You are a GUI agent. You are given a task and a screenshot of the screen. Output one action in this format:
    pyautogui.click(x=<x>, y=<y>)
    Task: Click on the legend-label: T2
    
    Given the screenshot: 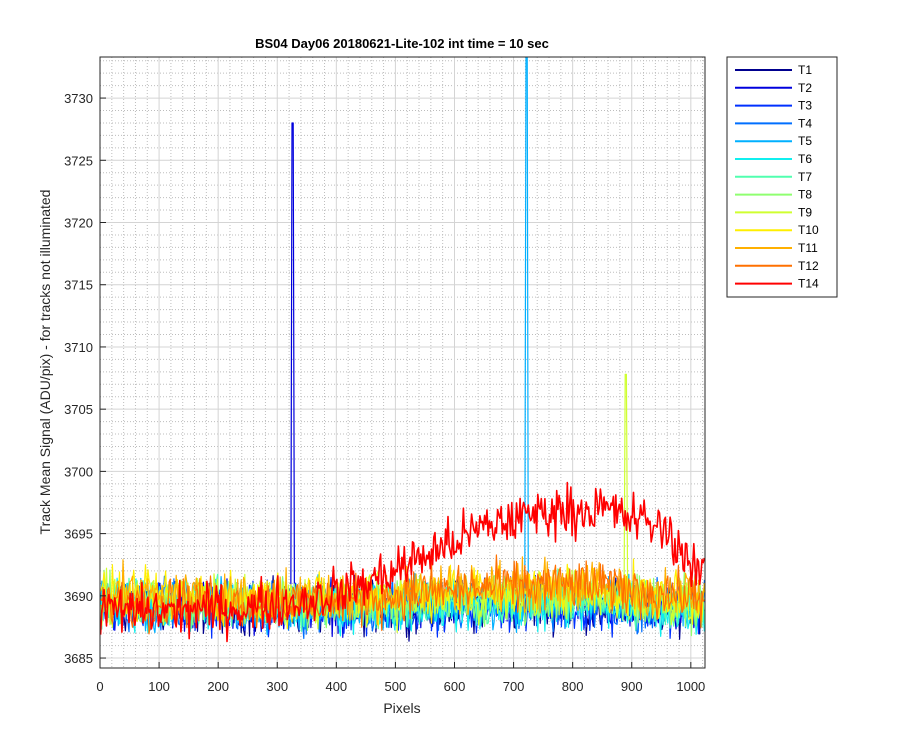 What is the action you would take?
    pyautogui.click(x=805, y=88)
    